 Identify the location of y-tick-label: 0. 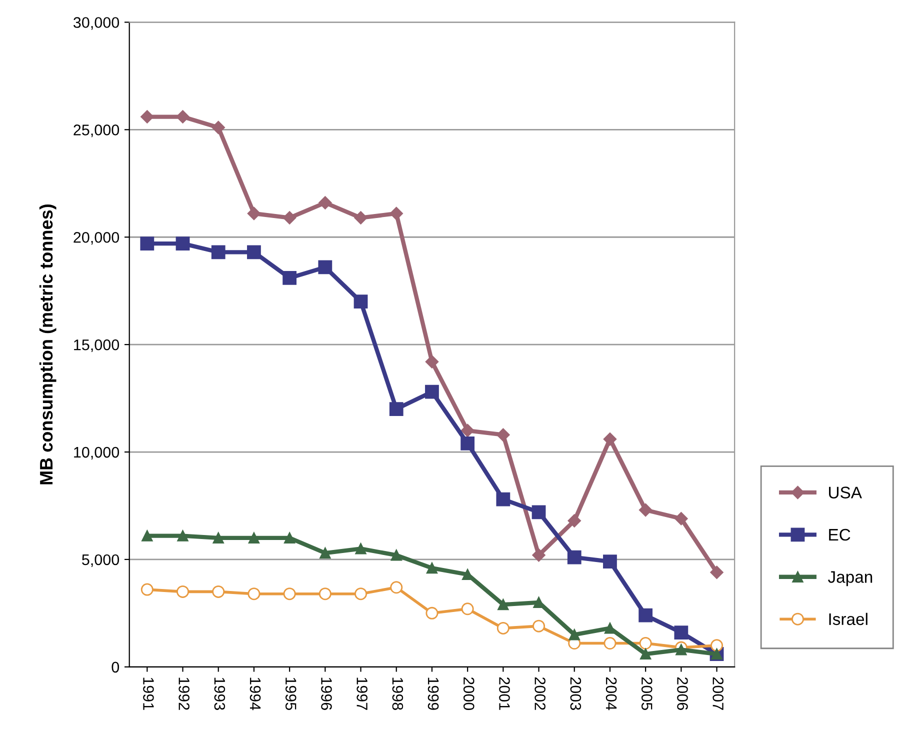
(116, 667).